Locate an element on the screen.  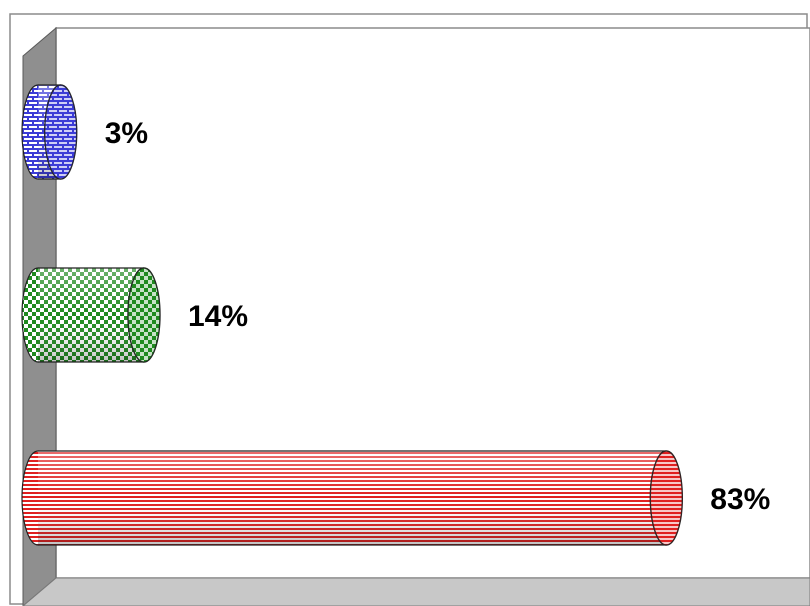
data-label-3: 83% is located at coordinates (740, 499).